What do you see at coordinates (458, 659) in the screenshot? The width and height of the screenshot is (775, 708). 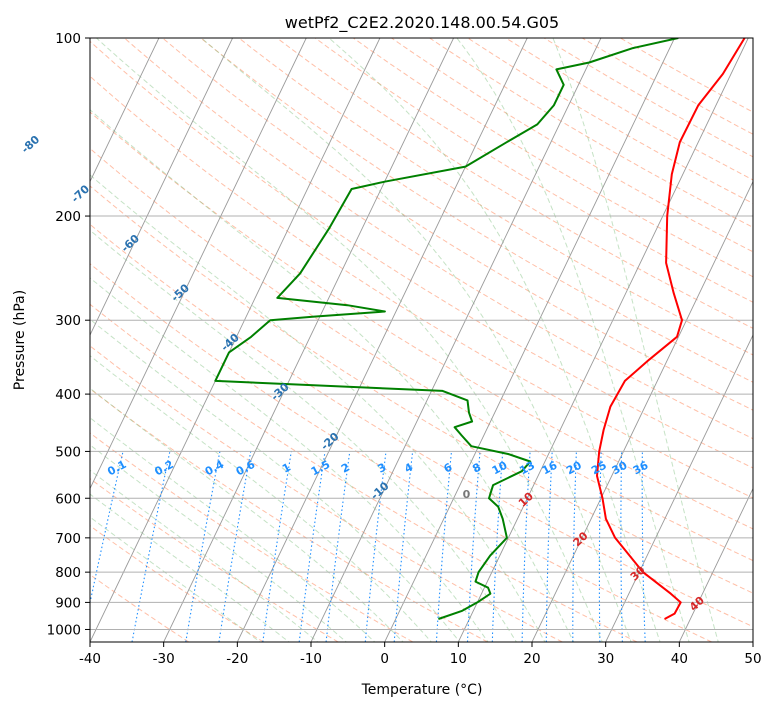 I see `x-tick-label: 10` at bounding box center [458, 659].